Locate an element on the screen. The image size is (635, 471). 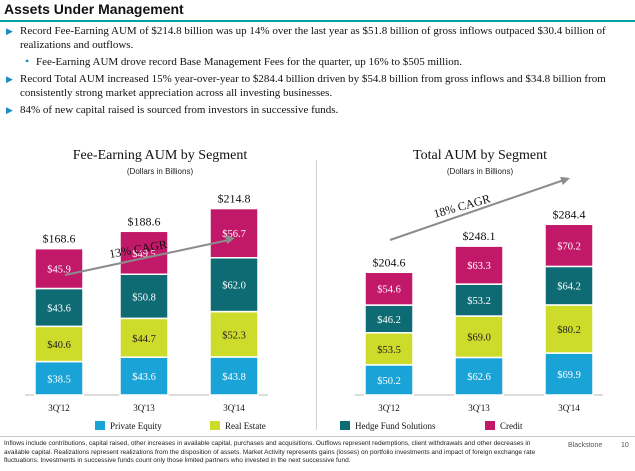
chart-subtitle-total: (Dollars in Billions) is located at coordinates (480, 171).